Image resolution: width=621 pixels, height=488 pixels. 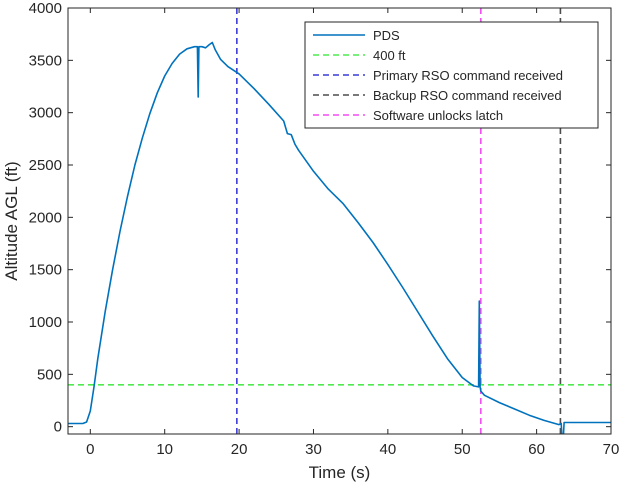 I want to click on x-axis-title: Time (s), so click(x=340, y=472).